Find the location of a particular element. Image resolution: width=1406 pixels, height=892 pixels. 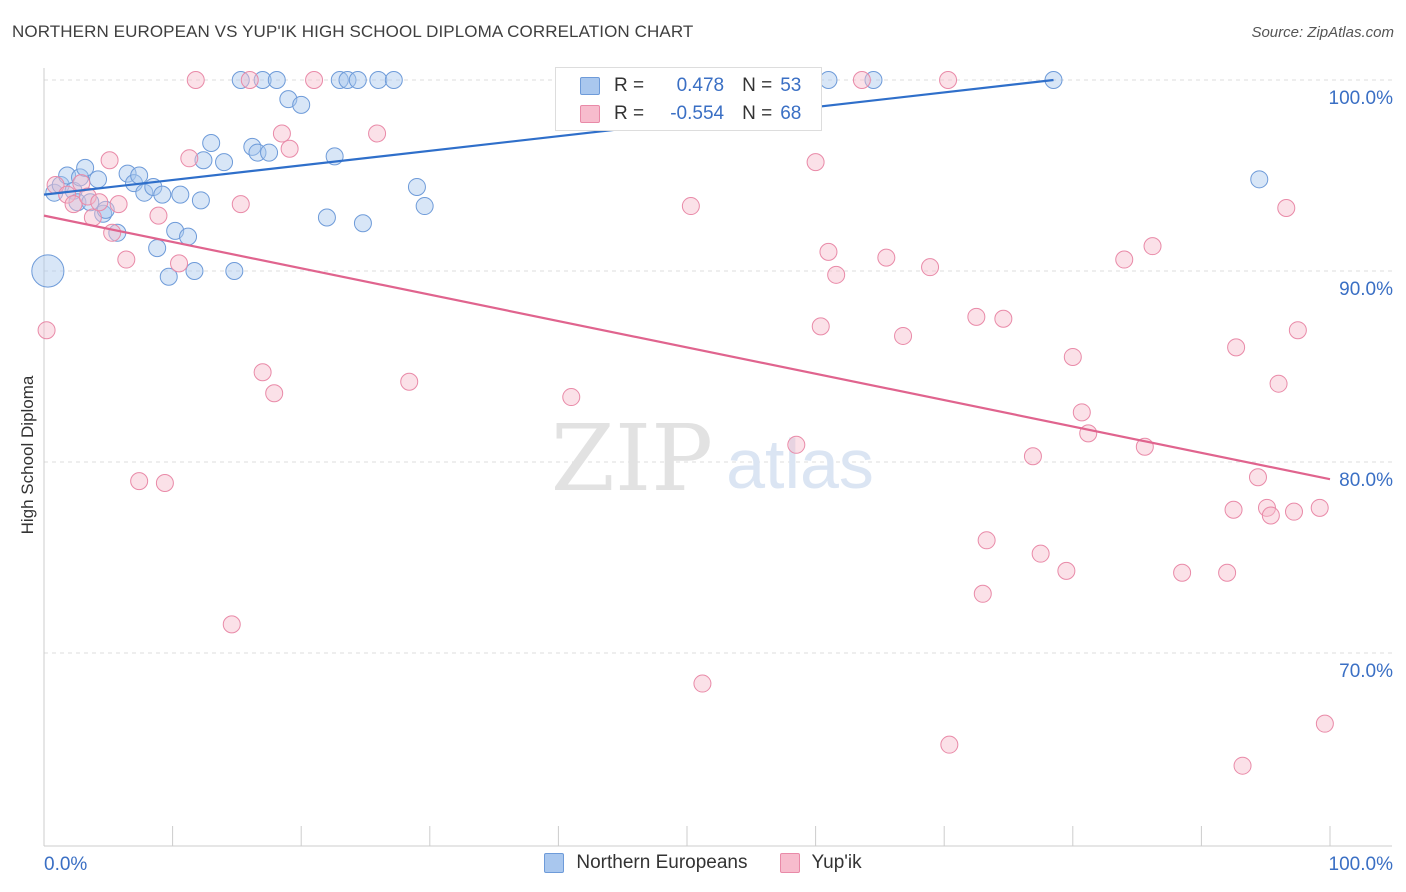

legend-r-value: -0.554 is located at coordinates (697, 113).